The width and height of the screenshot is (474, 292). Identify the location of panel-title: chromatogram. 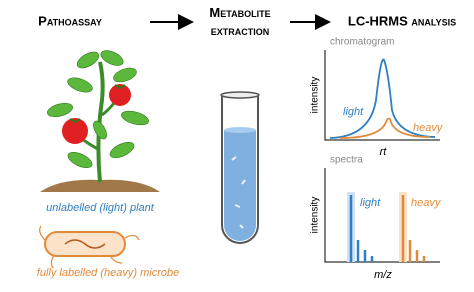
(362, 42).